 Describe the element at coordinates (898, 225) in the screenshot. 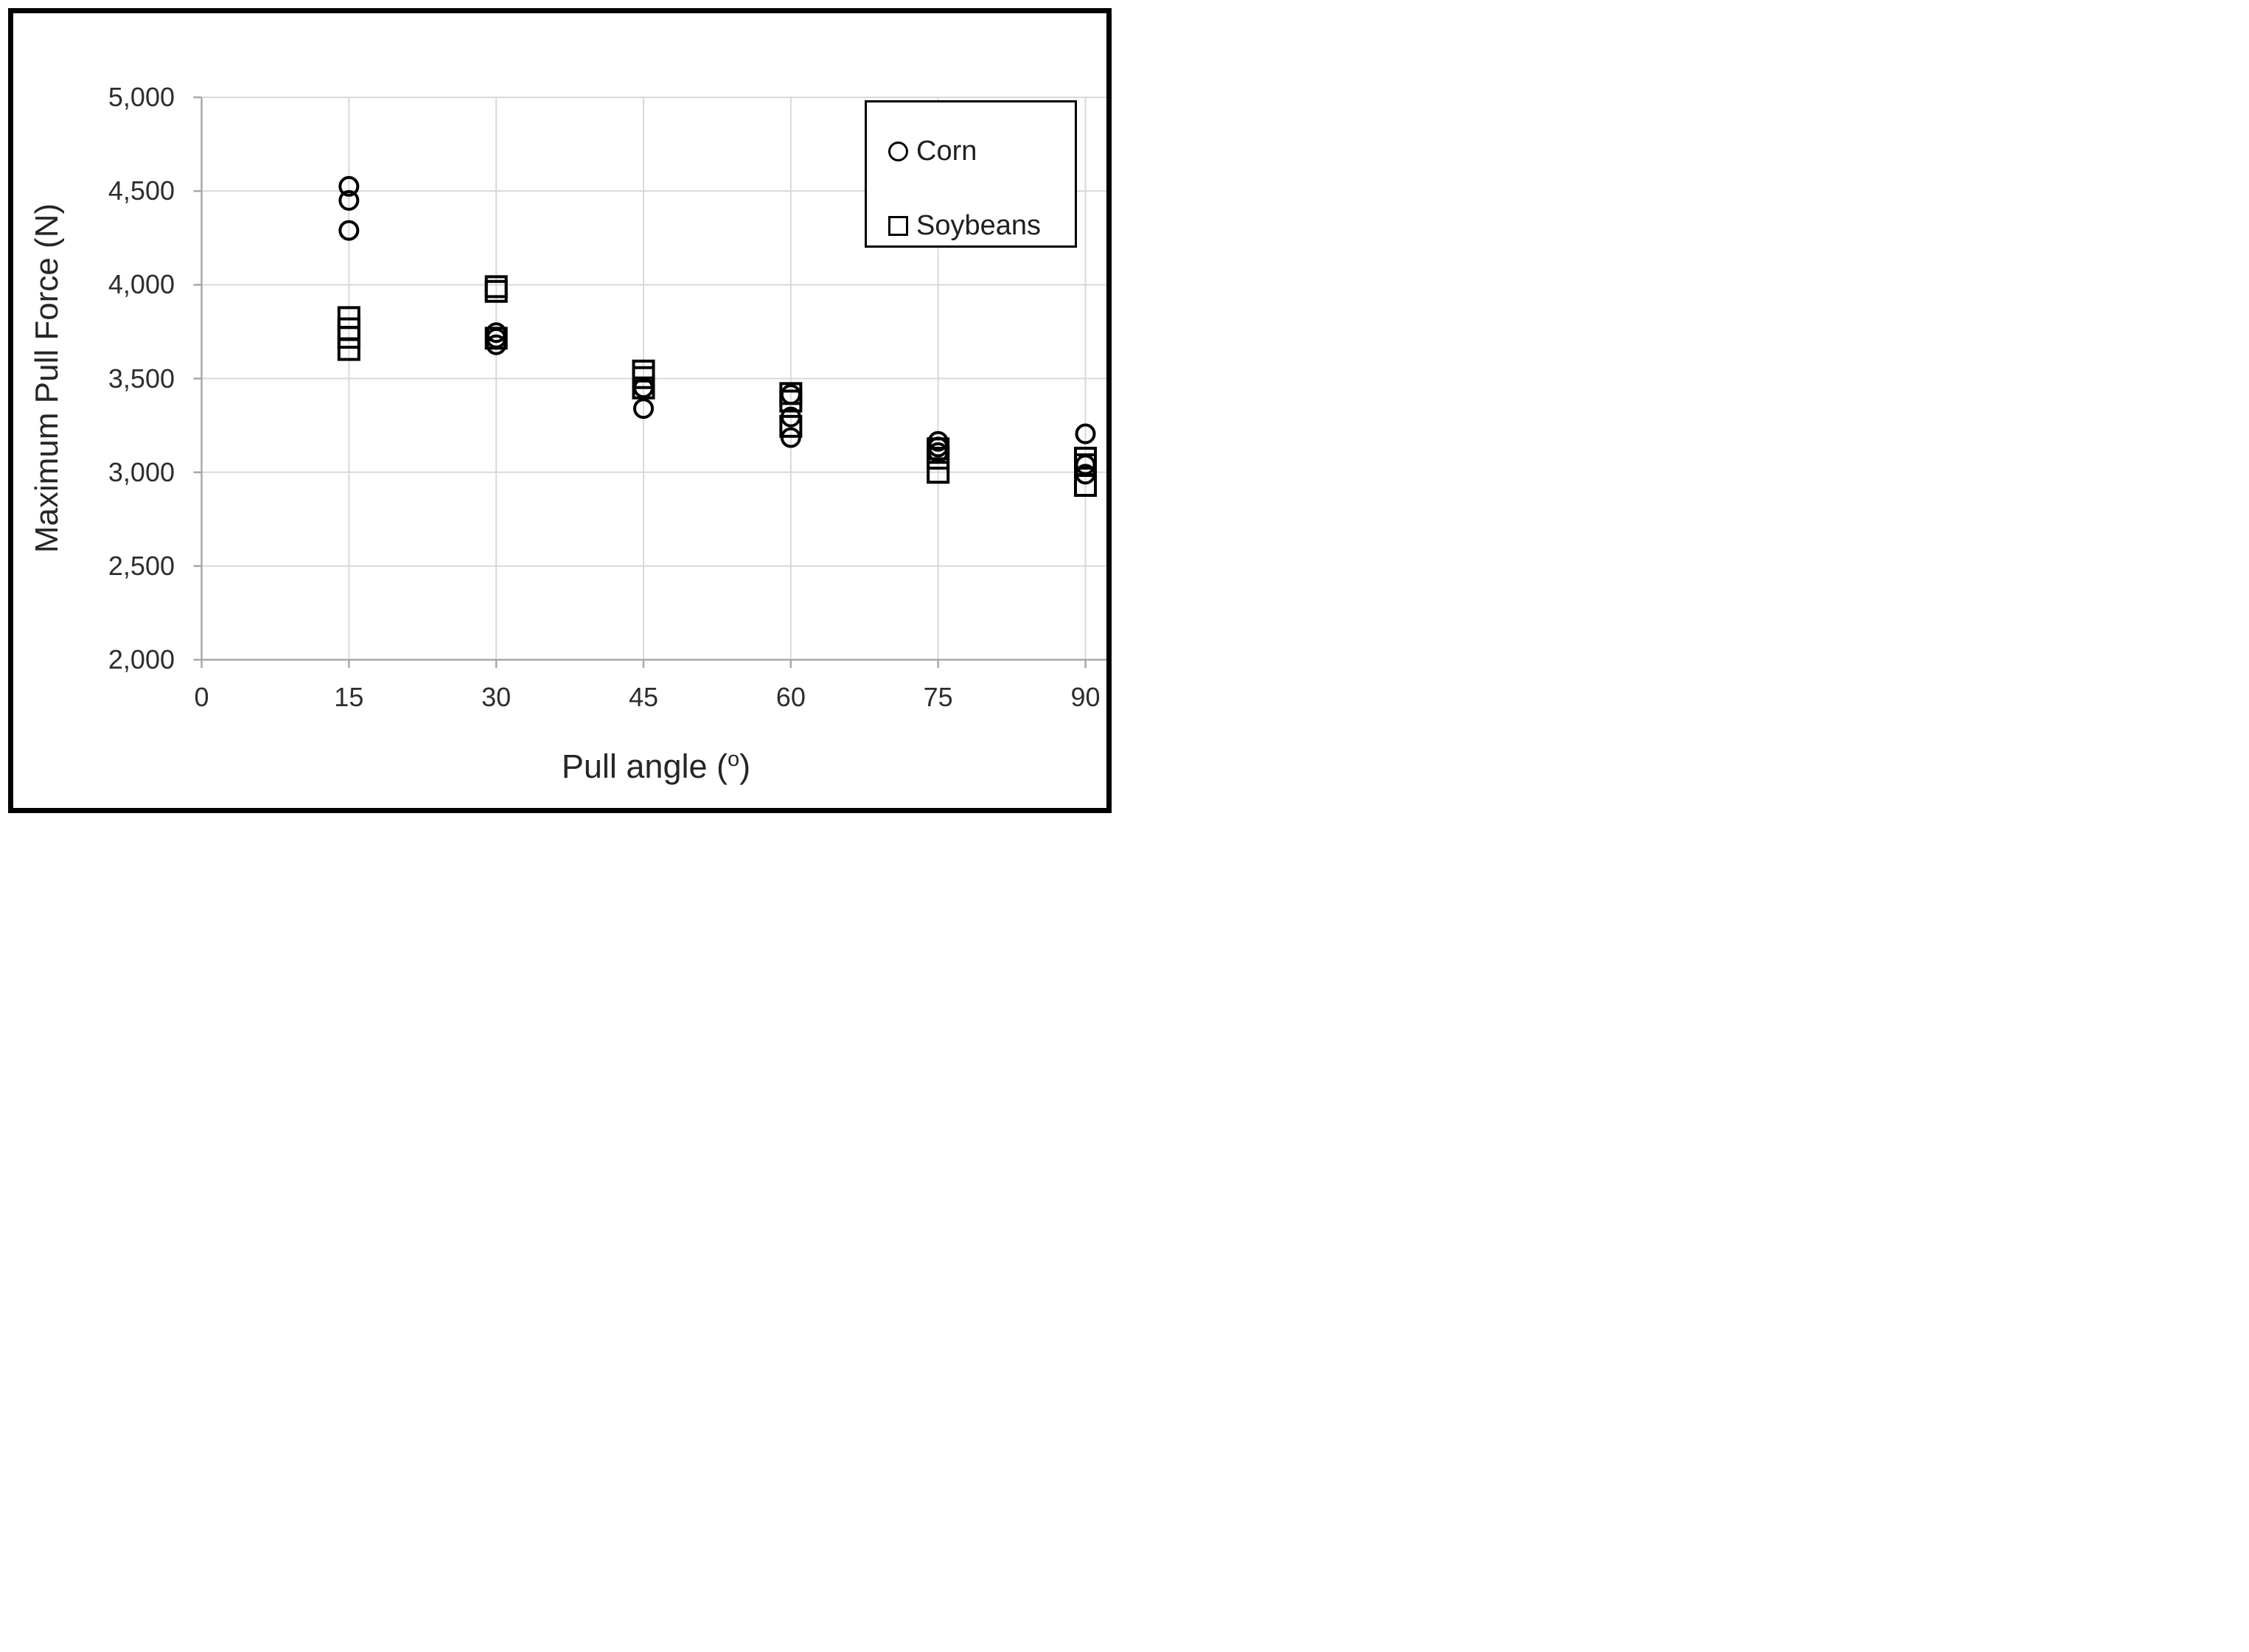

I see `soybeans-square-marker-icon` at that location.